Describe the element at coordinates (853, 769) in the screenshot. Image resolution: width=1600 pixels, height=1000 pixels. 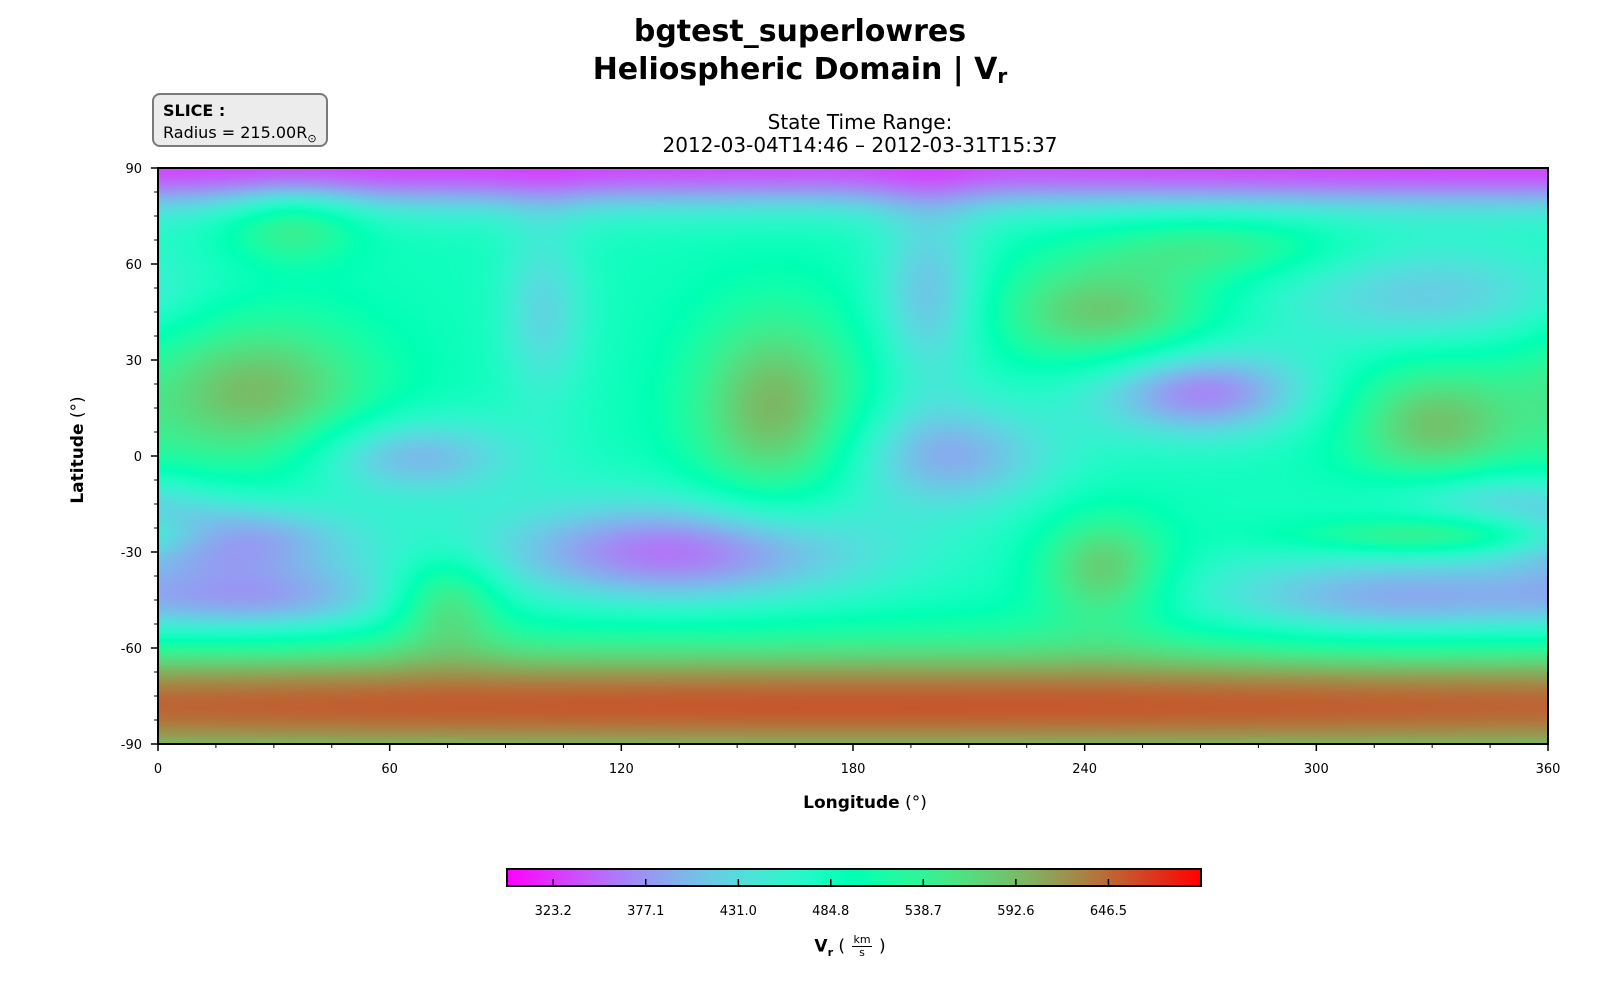
I see `x-tick-label: 180` at that location.